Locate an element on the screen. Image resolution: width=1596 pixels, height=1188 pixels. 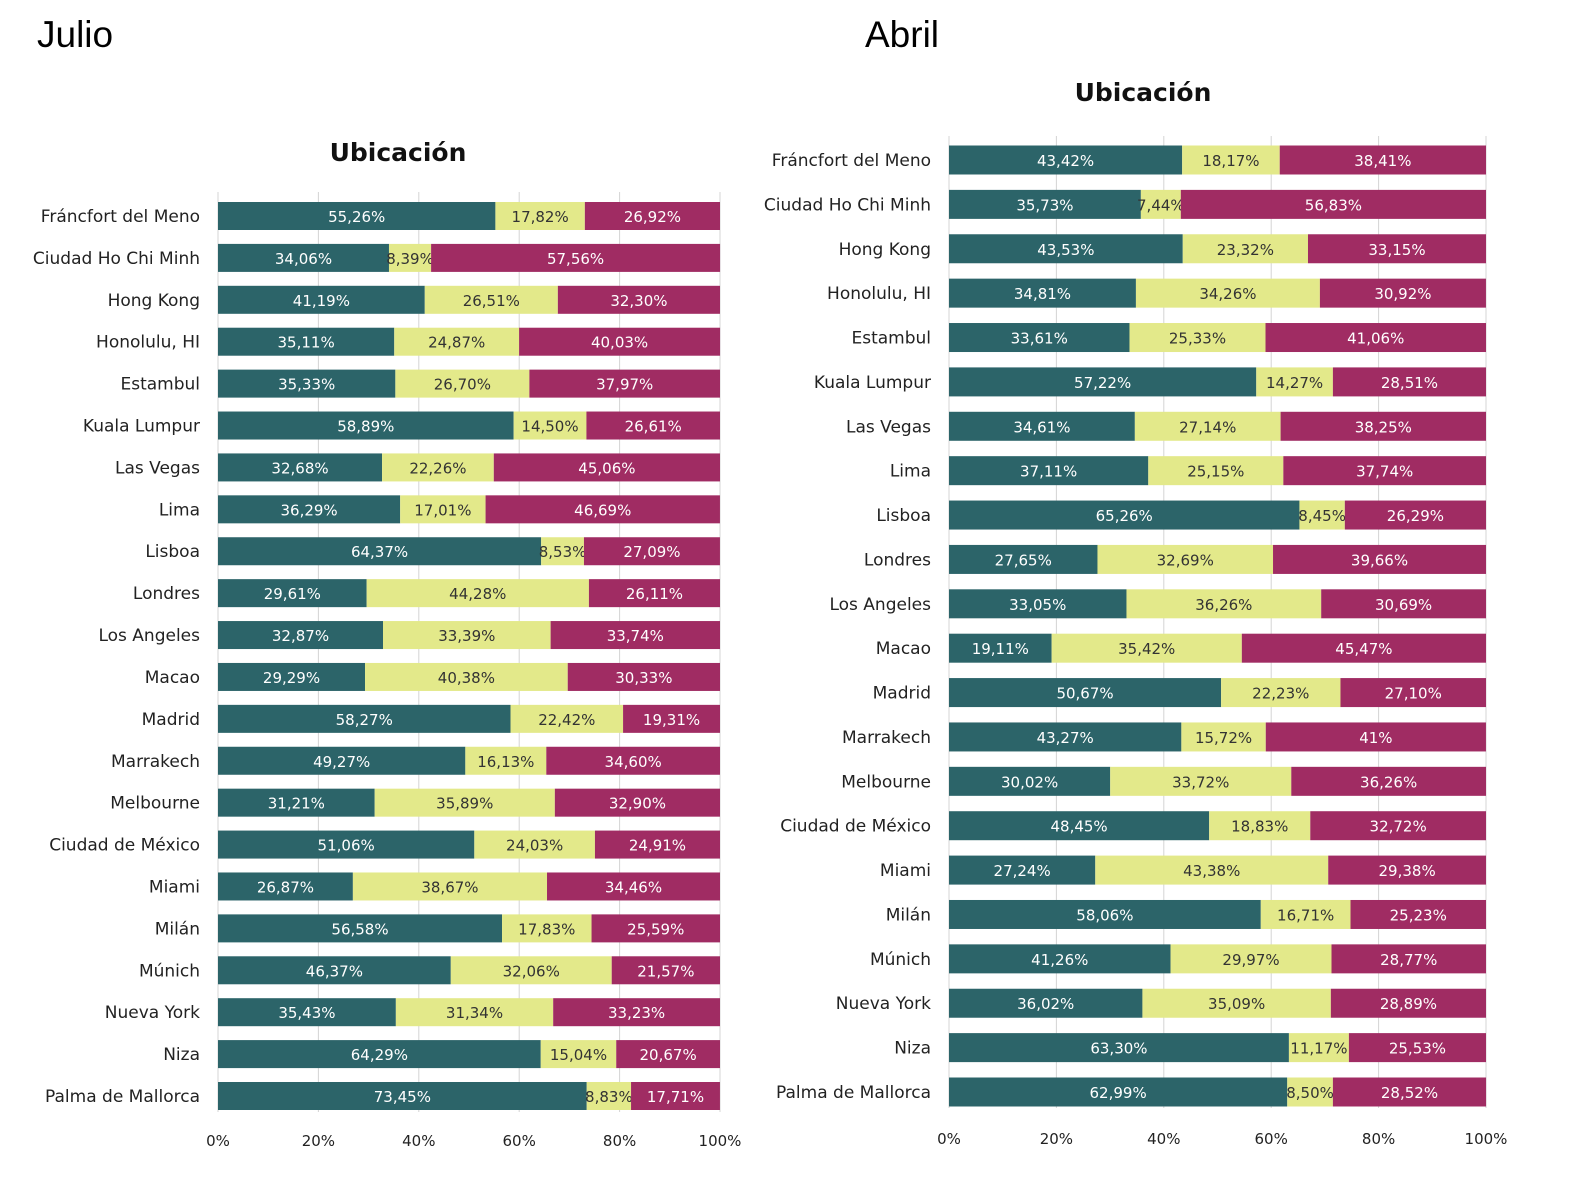
data-label: 35,11% is located at coordinates (306, 343).